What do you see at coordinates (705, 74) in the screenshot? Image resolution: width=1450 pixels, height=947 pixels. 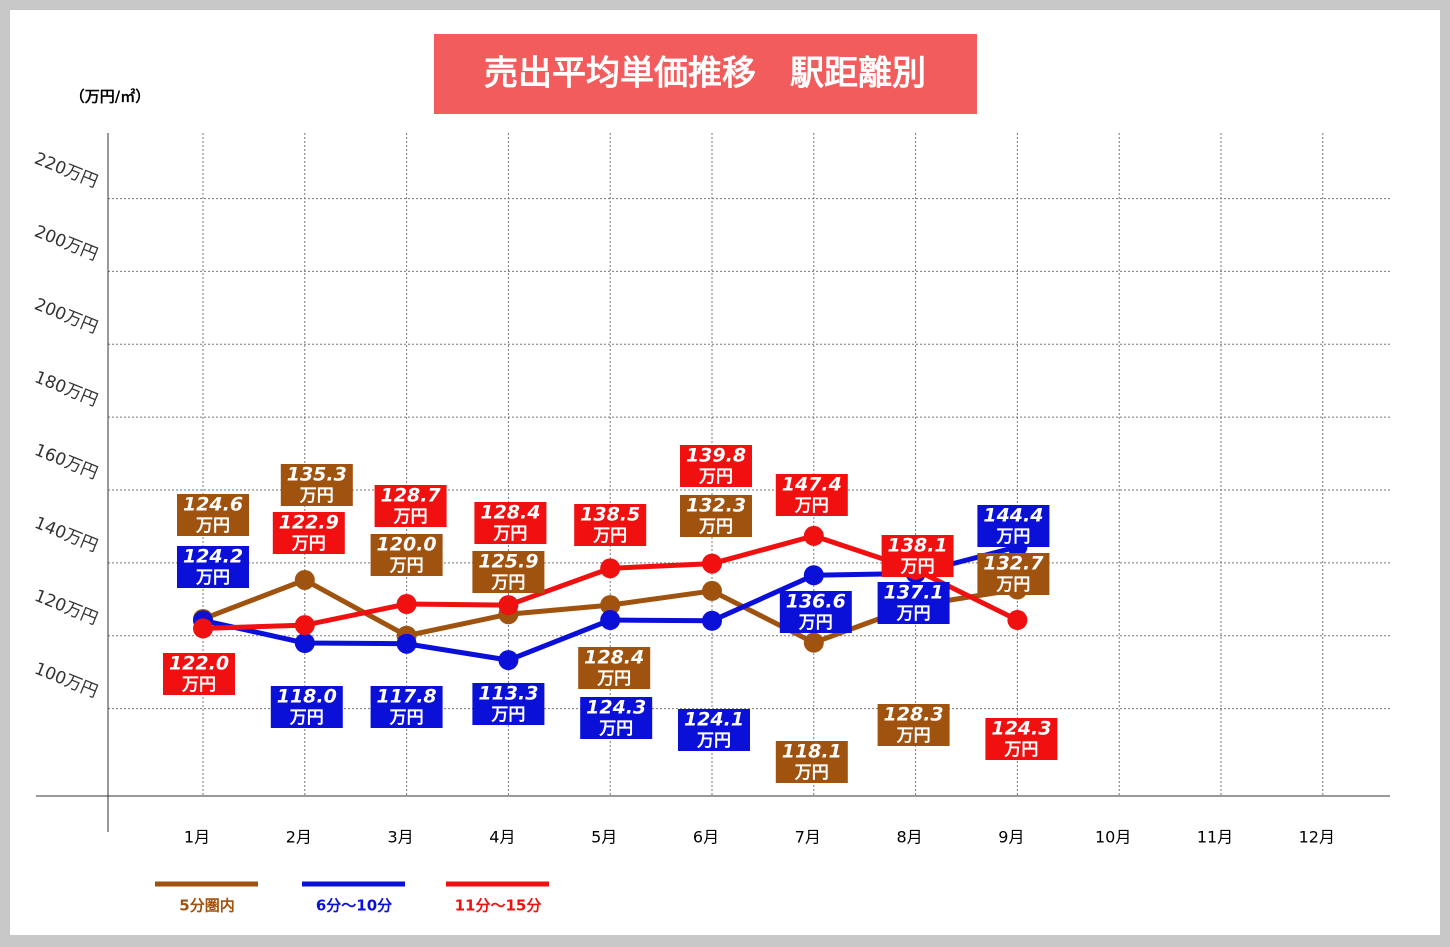 I see `title-box` at bounding box center [705, 74].